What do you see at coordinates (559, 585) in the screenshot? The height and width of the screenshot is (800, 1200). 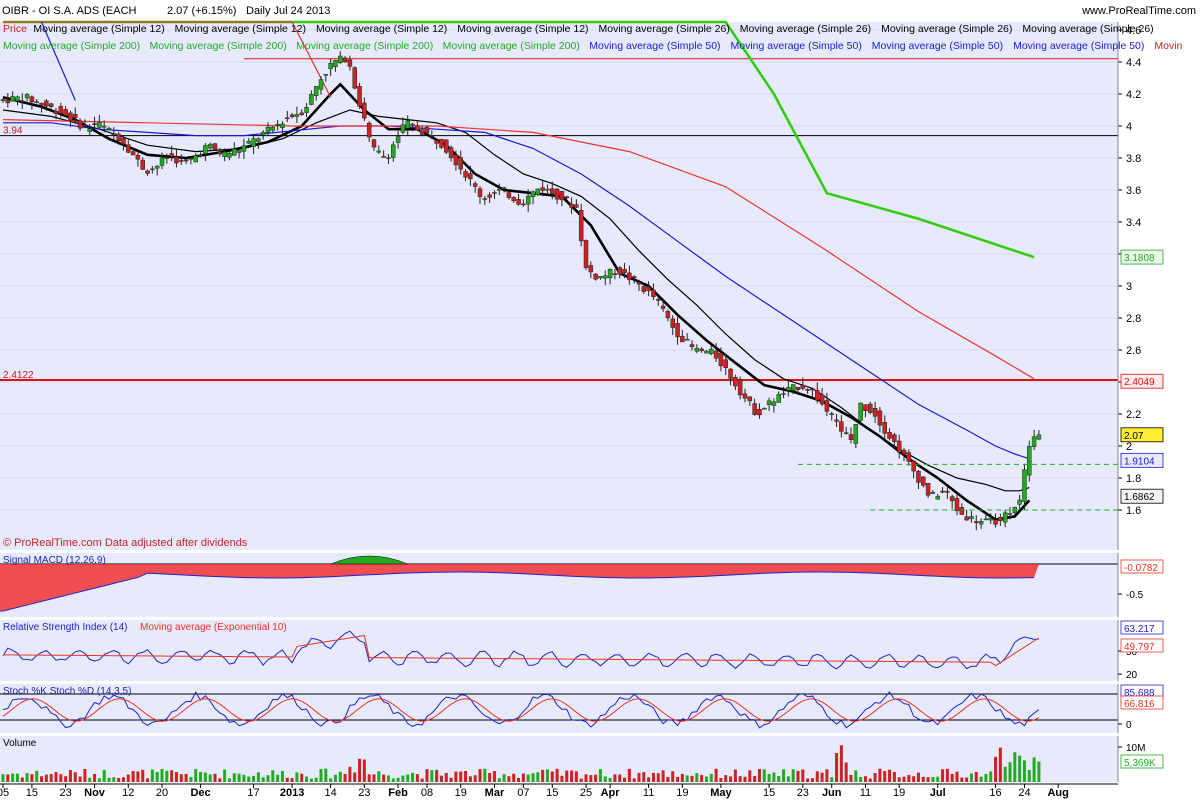 I see `macd-panel` at bounding box center [559, 585].